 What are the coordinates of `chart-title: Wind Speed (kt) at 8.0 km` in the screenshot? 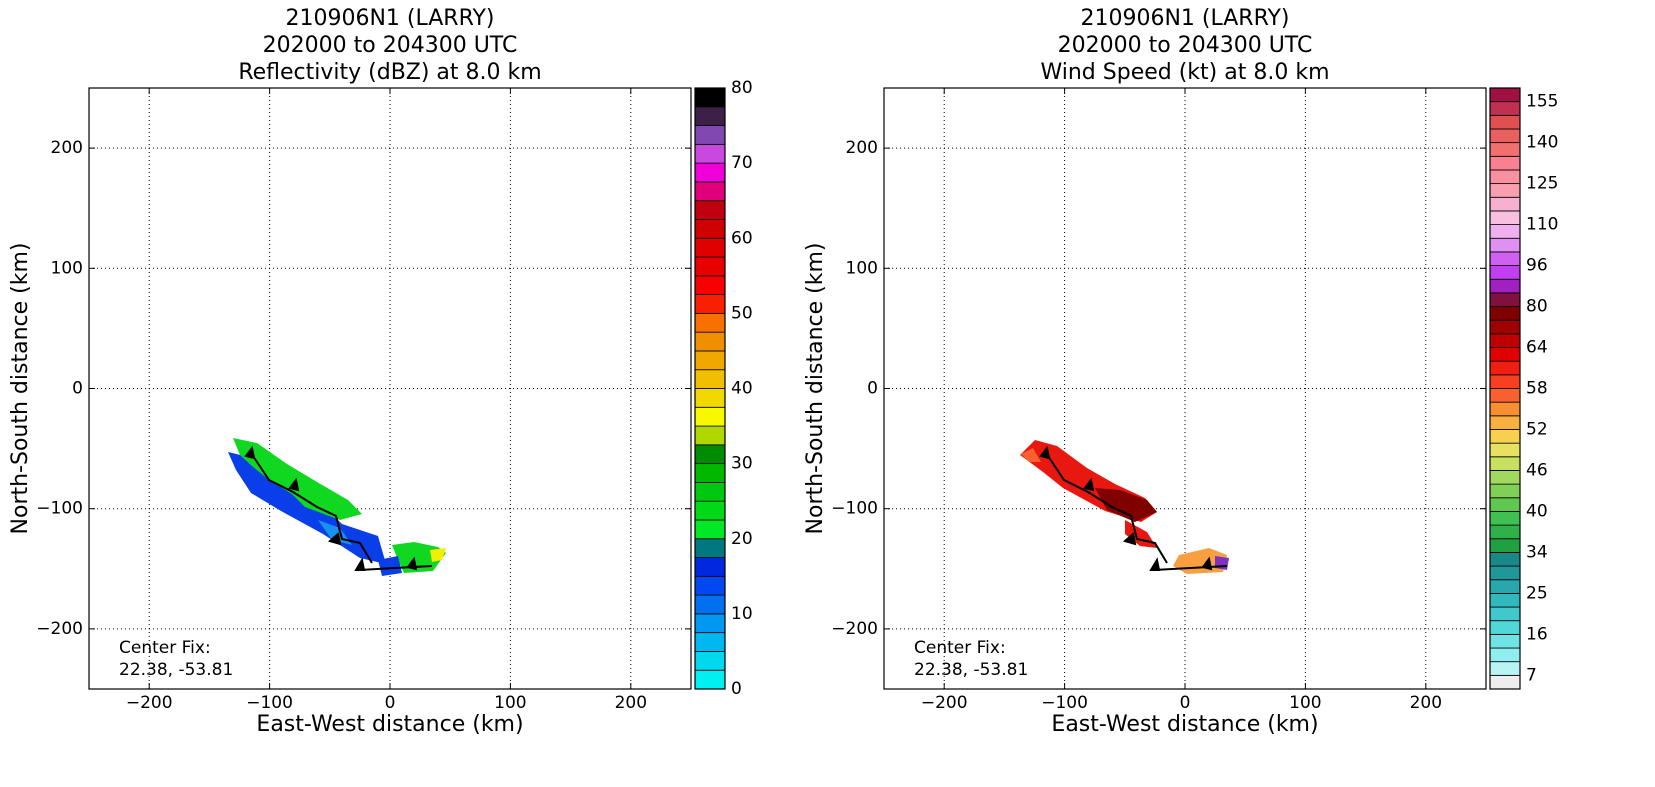 It's located at (1184, 72).